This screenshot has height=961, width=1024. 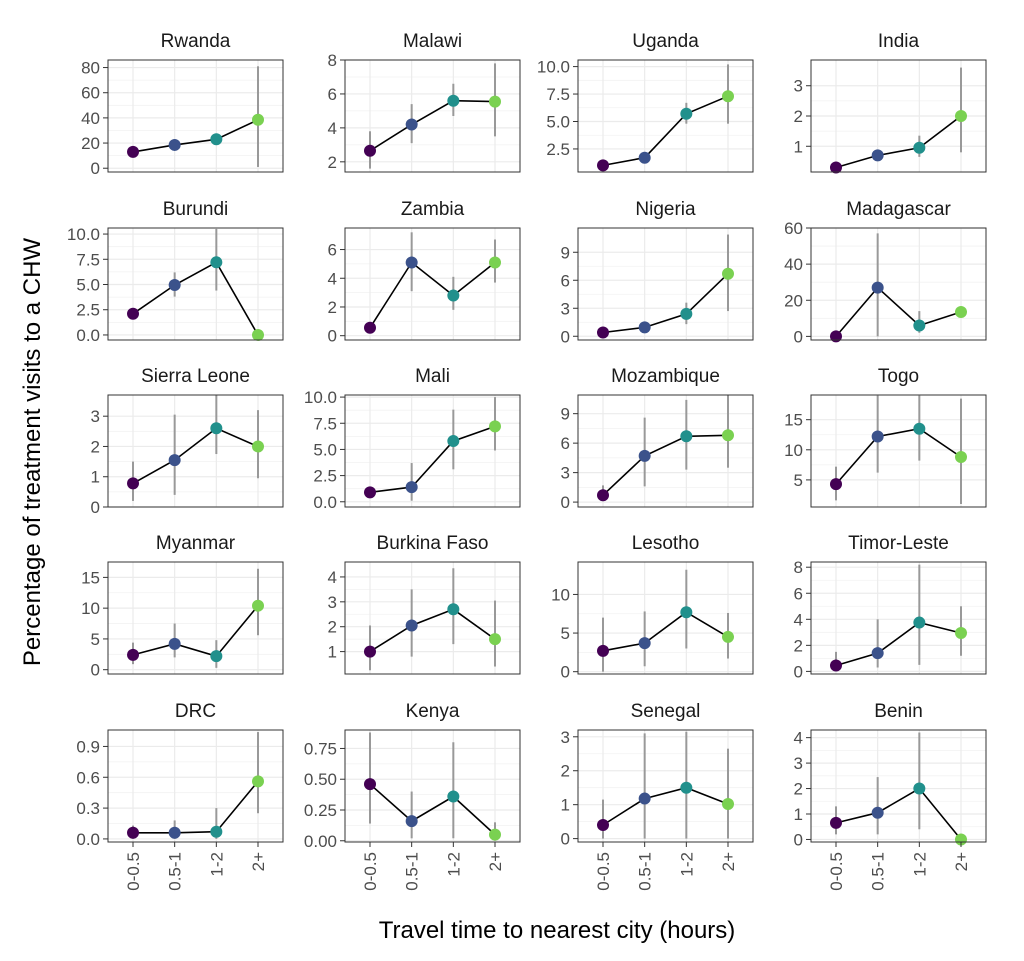 What do you see at coordinates (433, 711) in the screenshot?
I see `facet-title: Kenya` at bounding box center [433, 711].